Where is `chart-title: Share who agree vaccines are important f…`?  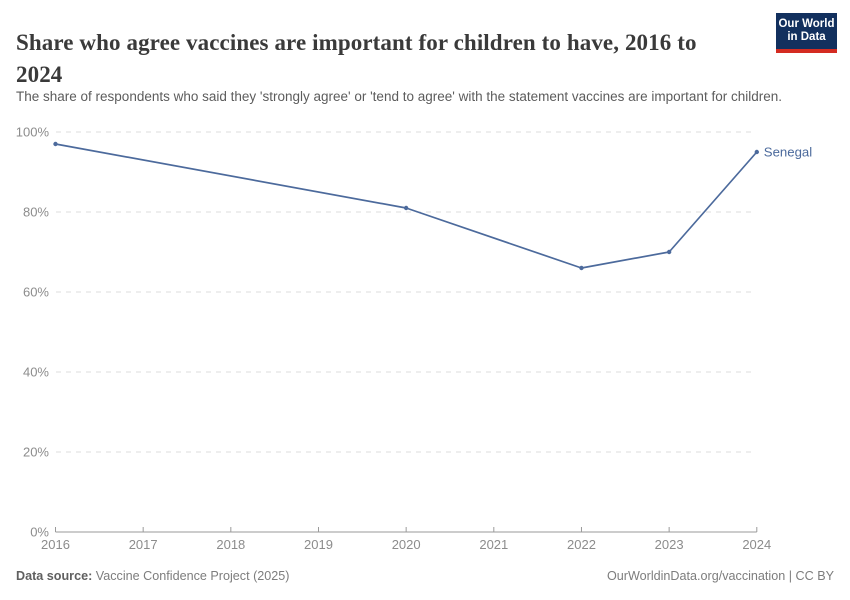 chart-title: Share who agree vaccines are important f… is located at coordinates (356, 59).